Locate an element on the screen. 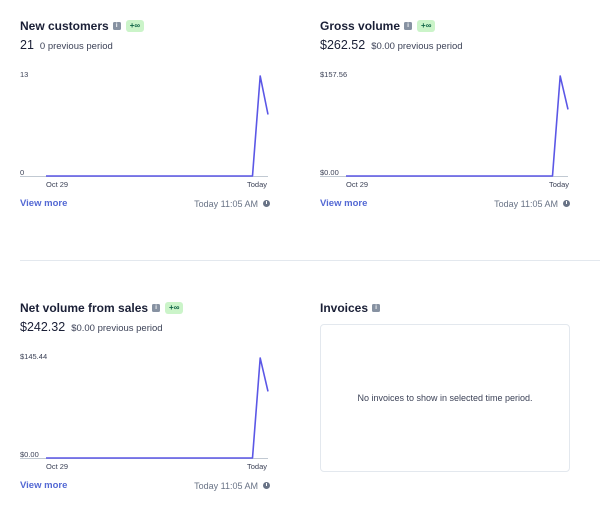 Image resolution: width=600 pixels, height=514 pixels. card-title: Gross volume is located at coordinates (360, 26).